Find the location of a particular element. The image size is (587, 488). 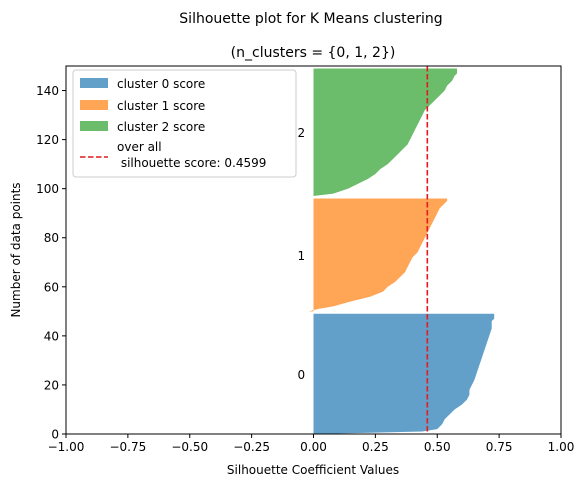

x-tick-label: −0.25 is located at coordinates (251, 447).